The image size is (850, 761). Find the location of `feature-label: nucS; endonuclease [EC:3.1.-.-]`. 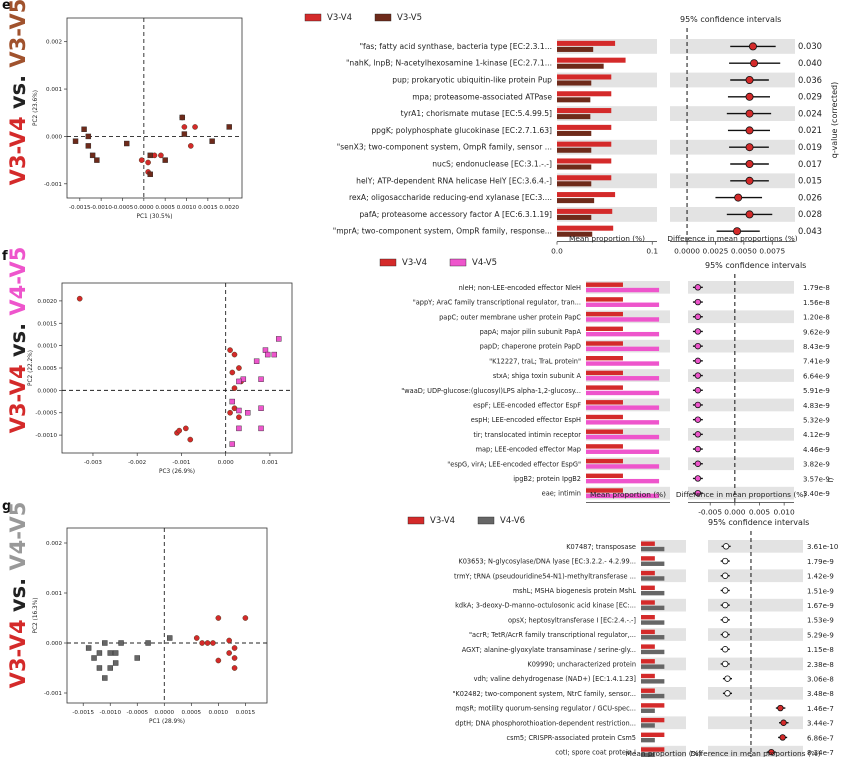

feature-label: nucS; endonuclease [EC:3.1.-.-] is located at coordinates (492, 164).